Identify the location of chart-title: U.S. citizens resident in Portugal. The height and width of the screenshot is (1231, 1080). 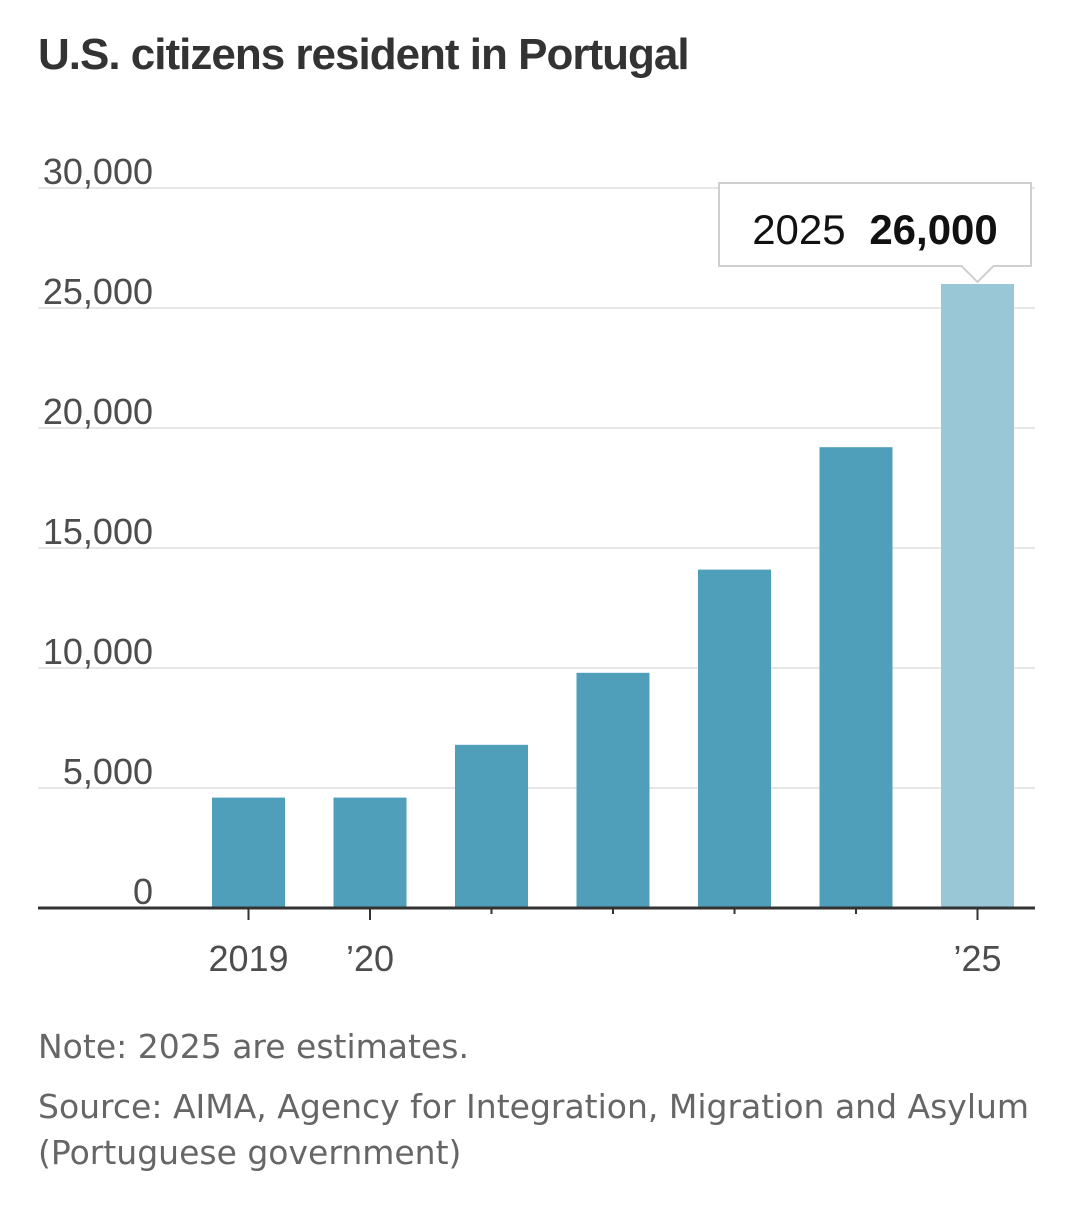
(364, 54).